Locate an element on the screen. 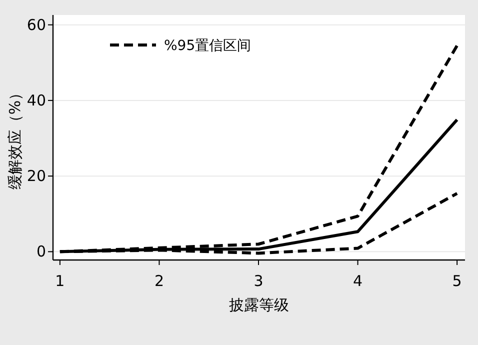 This screenshot has height=345, width=478. y-tick-label: 40 is located at coordinates (36, 100).